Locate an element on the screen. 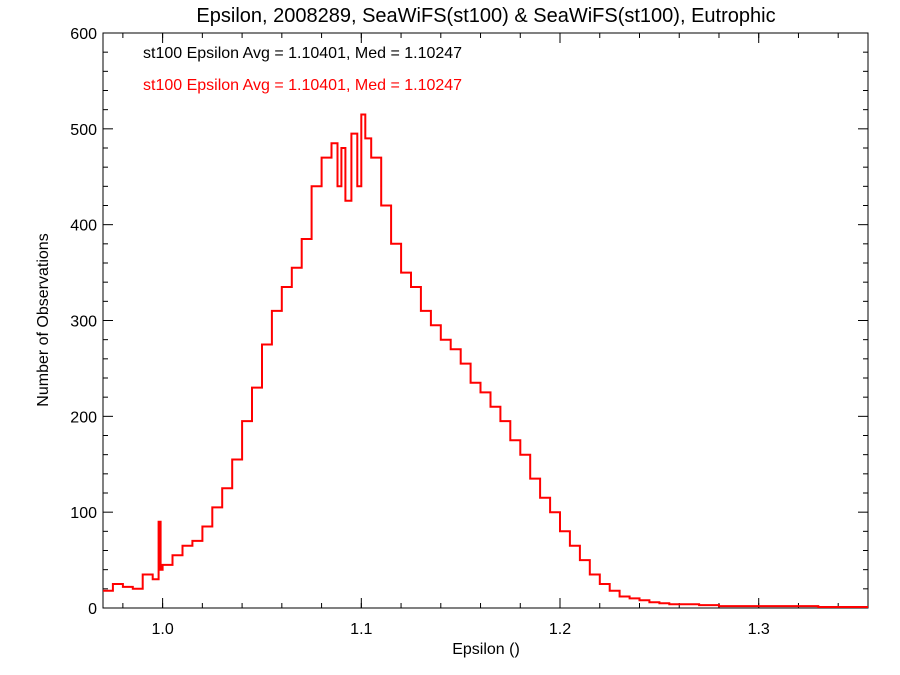 Image resolution: width=900 pixels, height=675 pixels. y-tick-label: 200 is located at coordinates (83, 417).